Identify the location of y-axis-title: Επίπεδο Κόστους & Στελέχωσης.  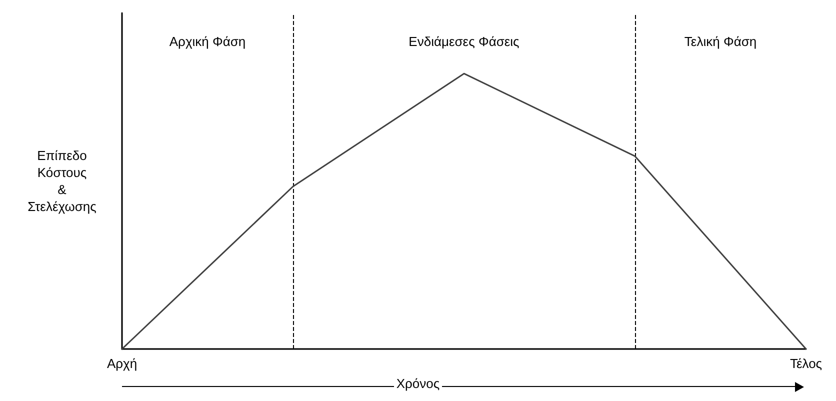
(62, 181).